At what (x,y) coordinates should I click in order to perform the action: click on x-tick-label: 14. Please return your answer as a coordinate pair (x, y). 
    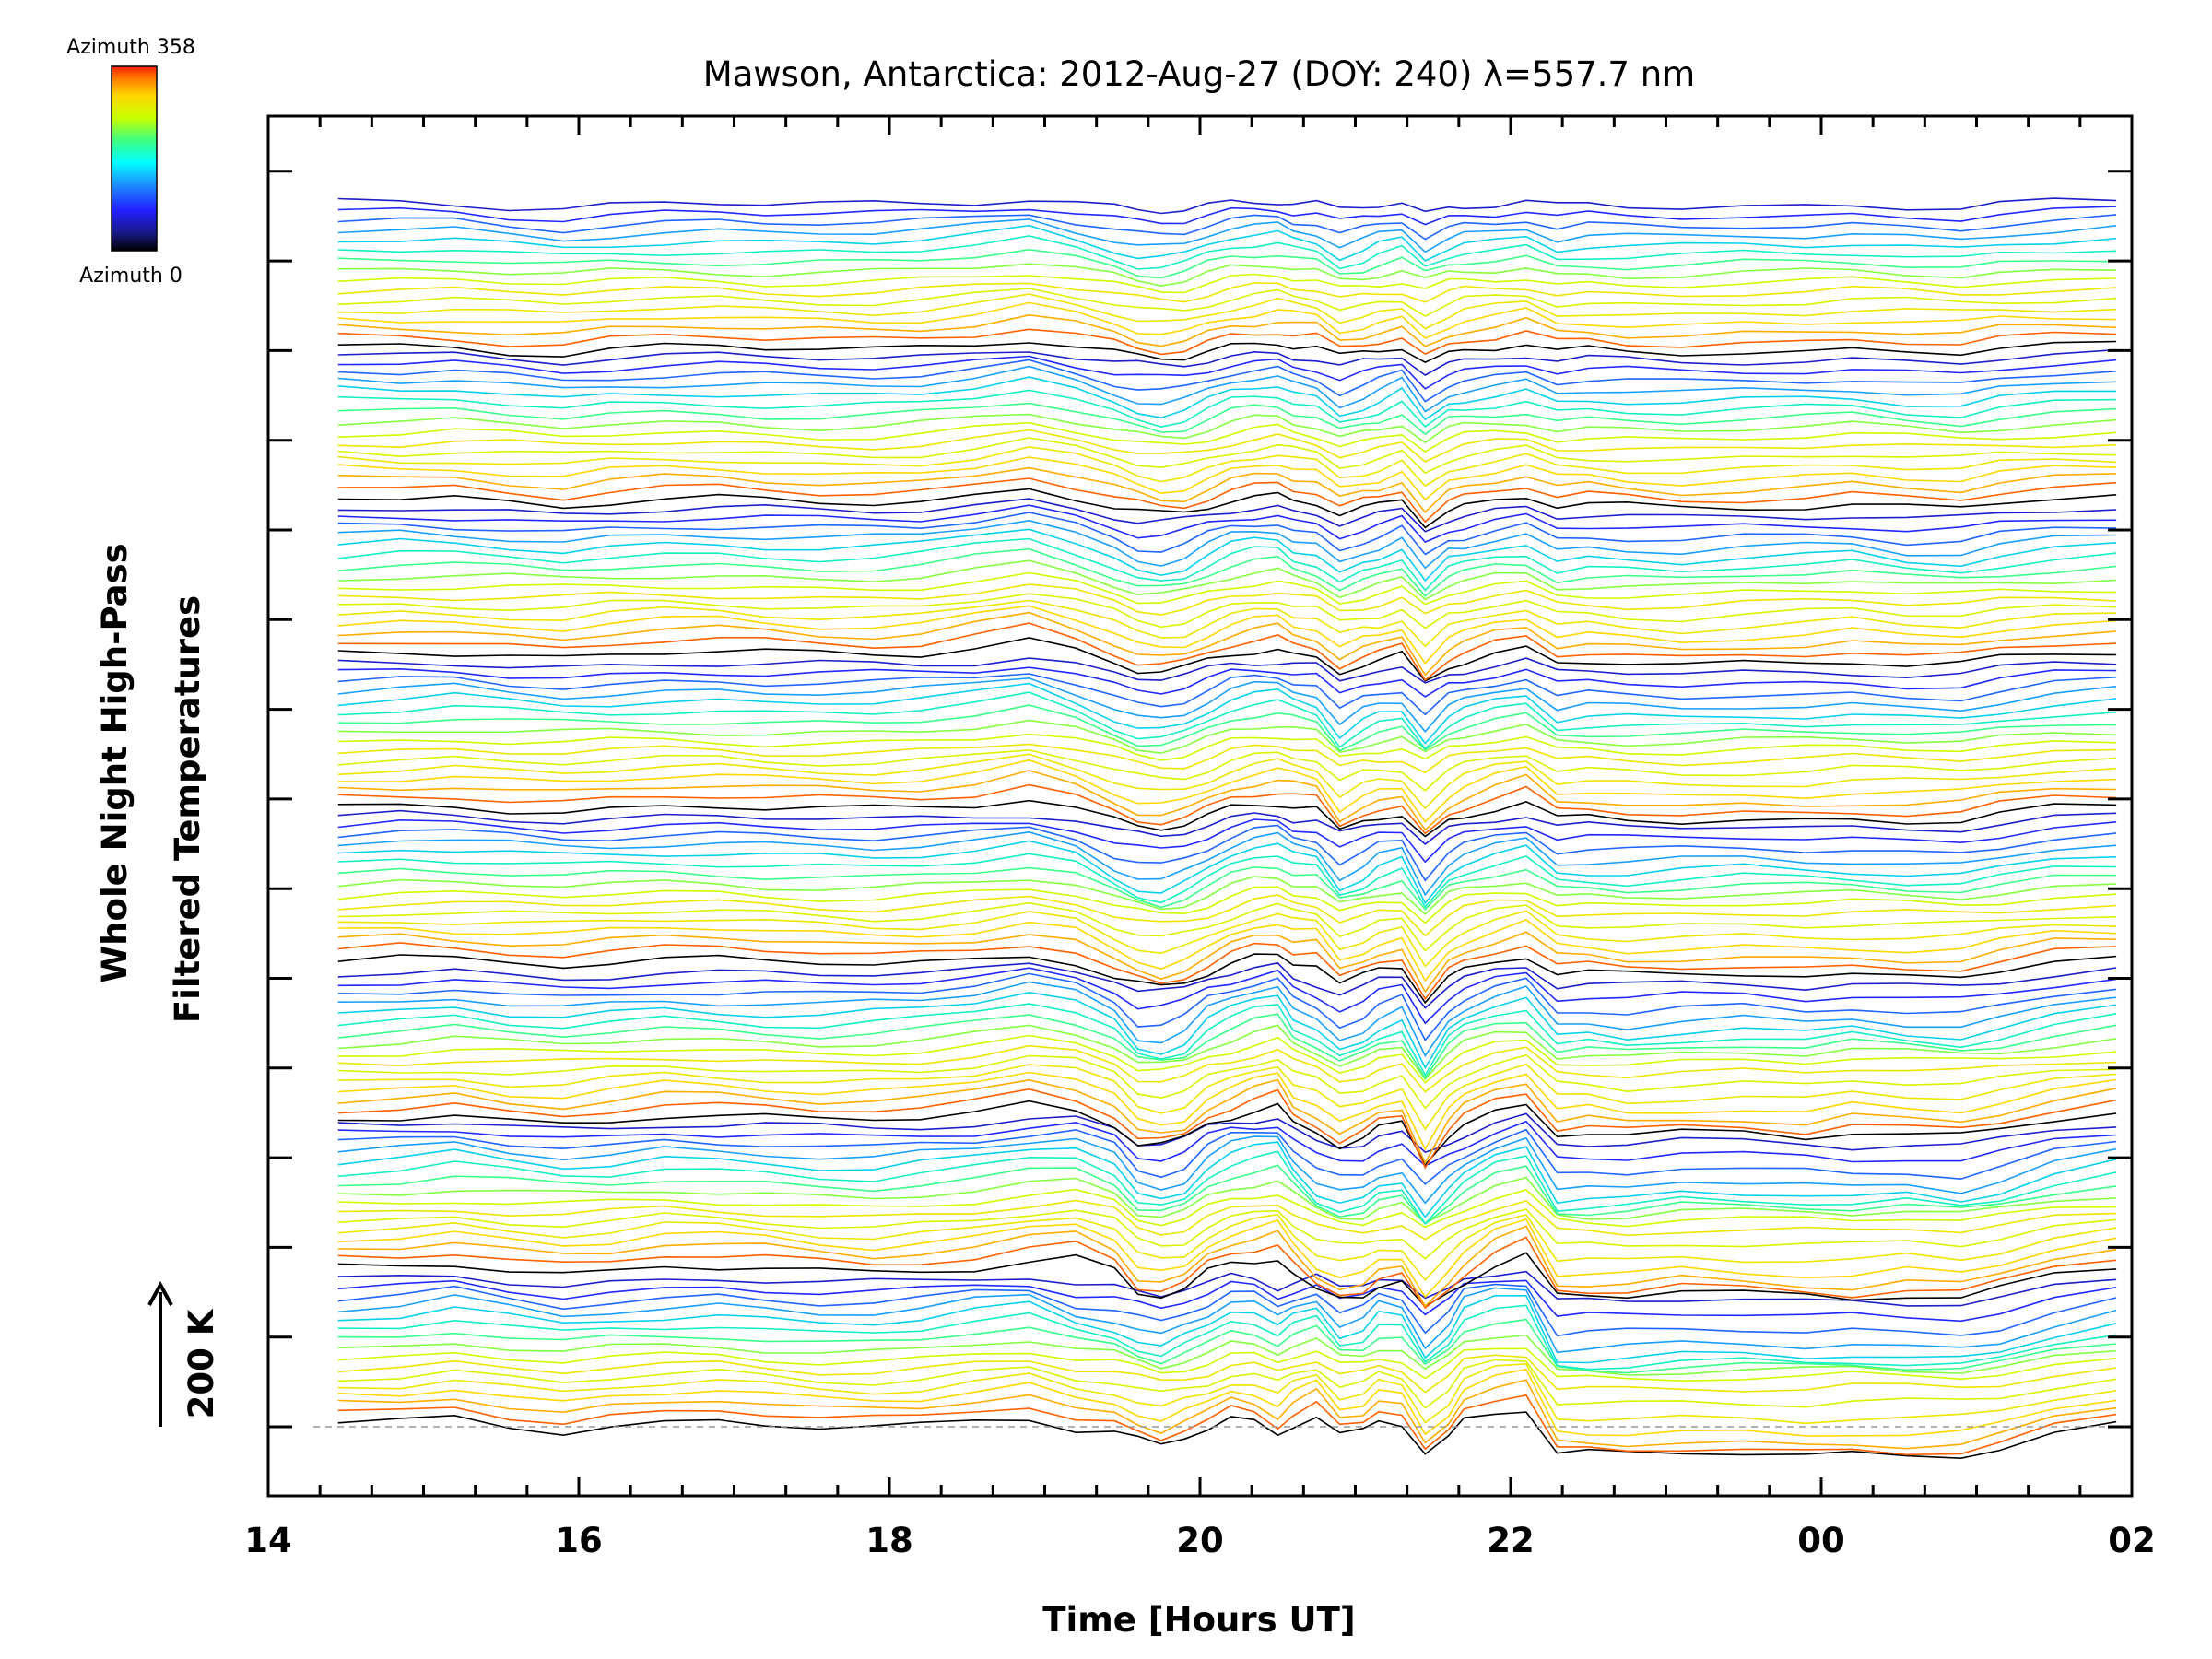
    Looking at the image, I should click on (268, 1540).